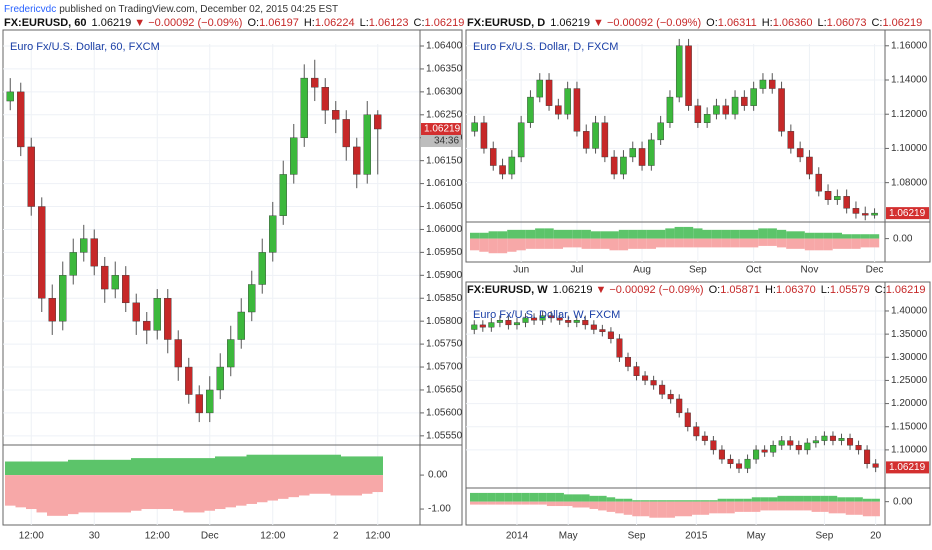 The height and width of the screenshot is (550, 932). I want to click on price-tag, so click(907, 213).